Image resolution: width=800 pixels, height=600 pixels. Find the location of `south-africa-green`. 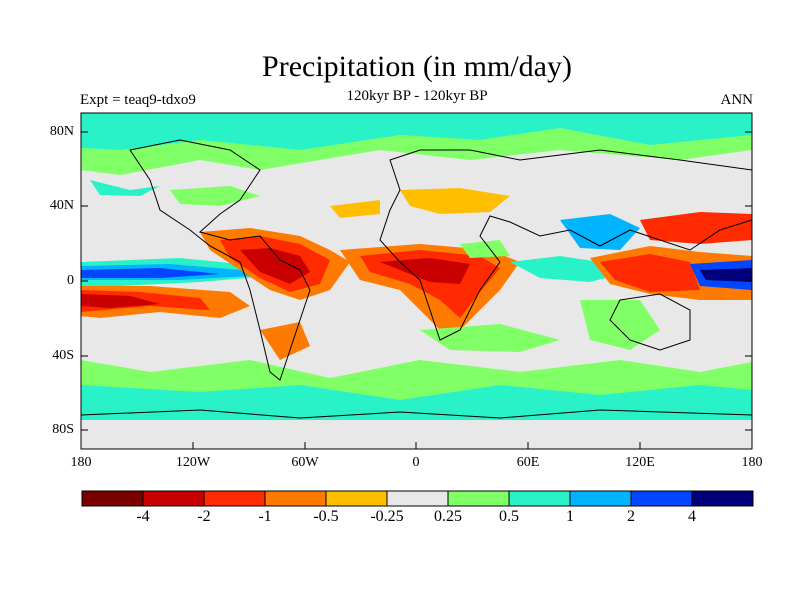

south-africa-green is located at coordinates (490, 338).